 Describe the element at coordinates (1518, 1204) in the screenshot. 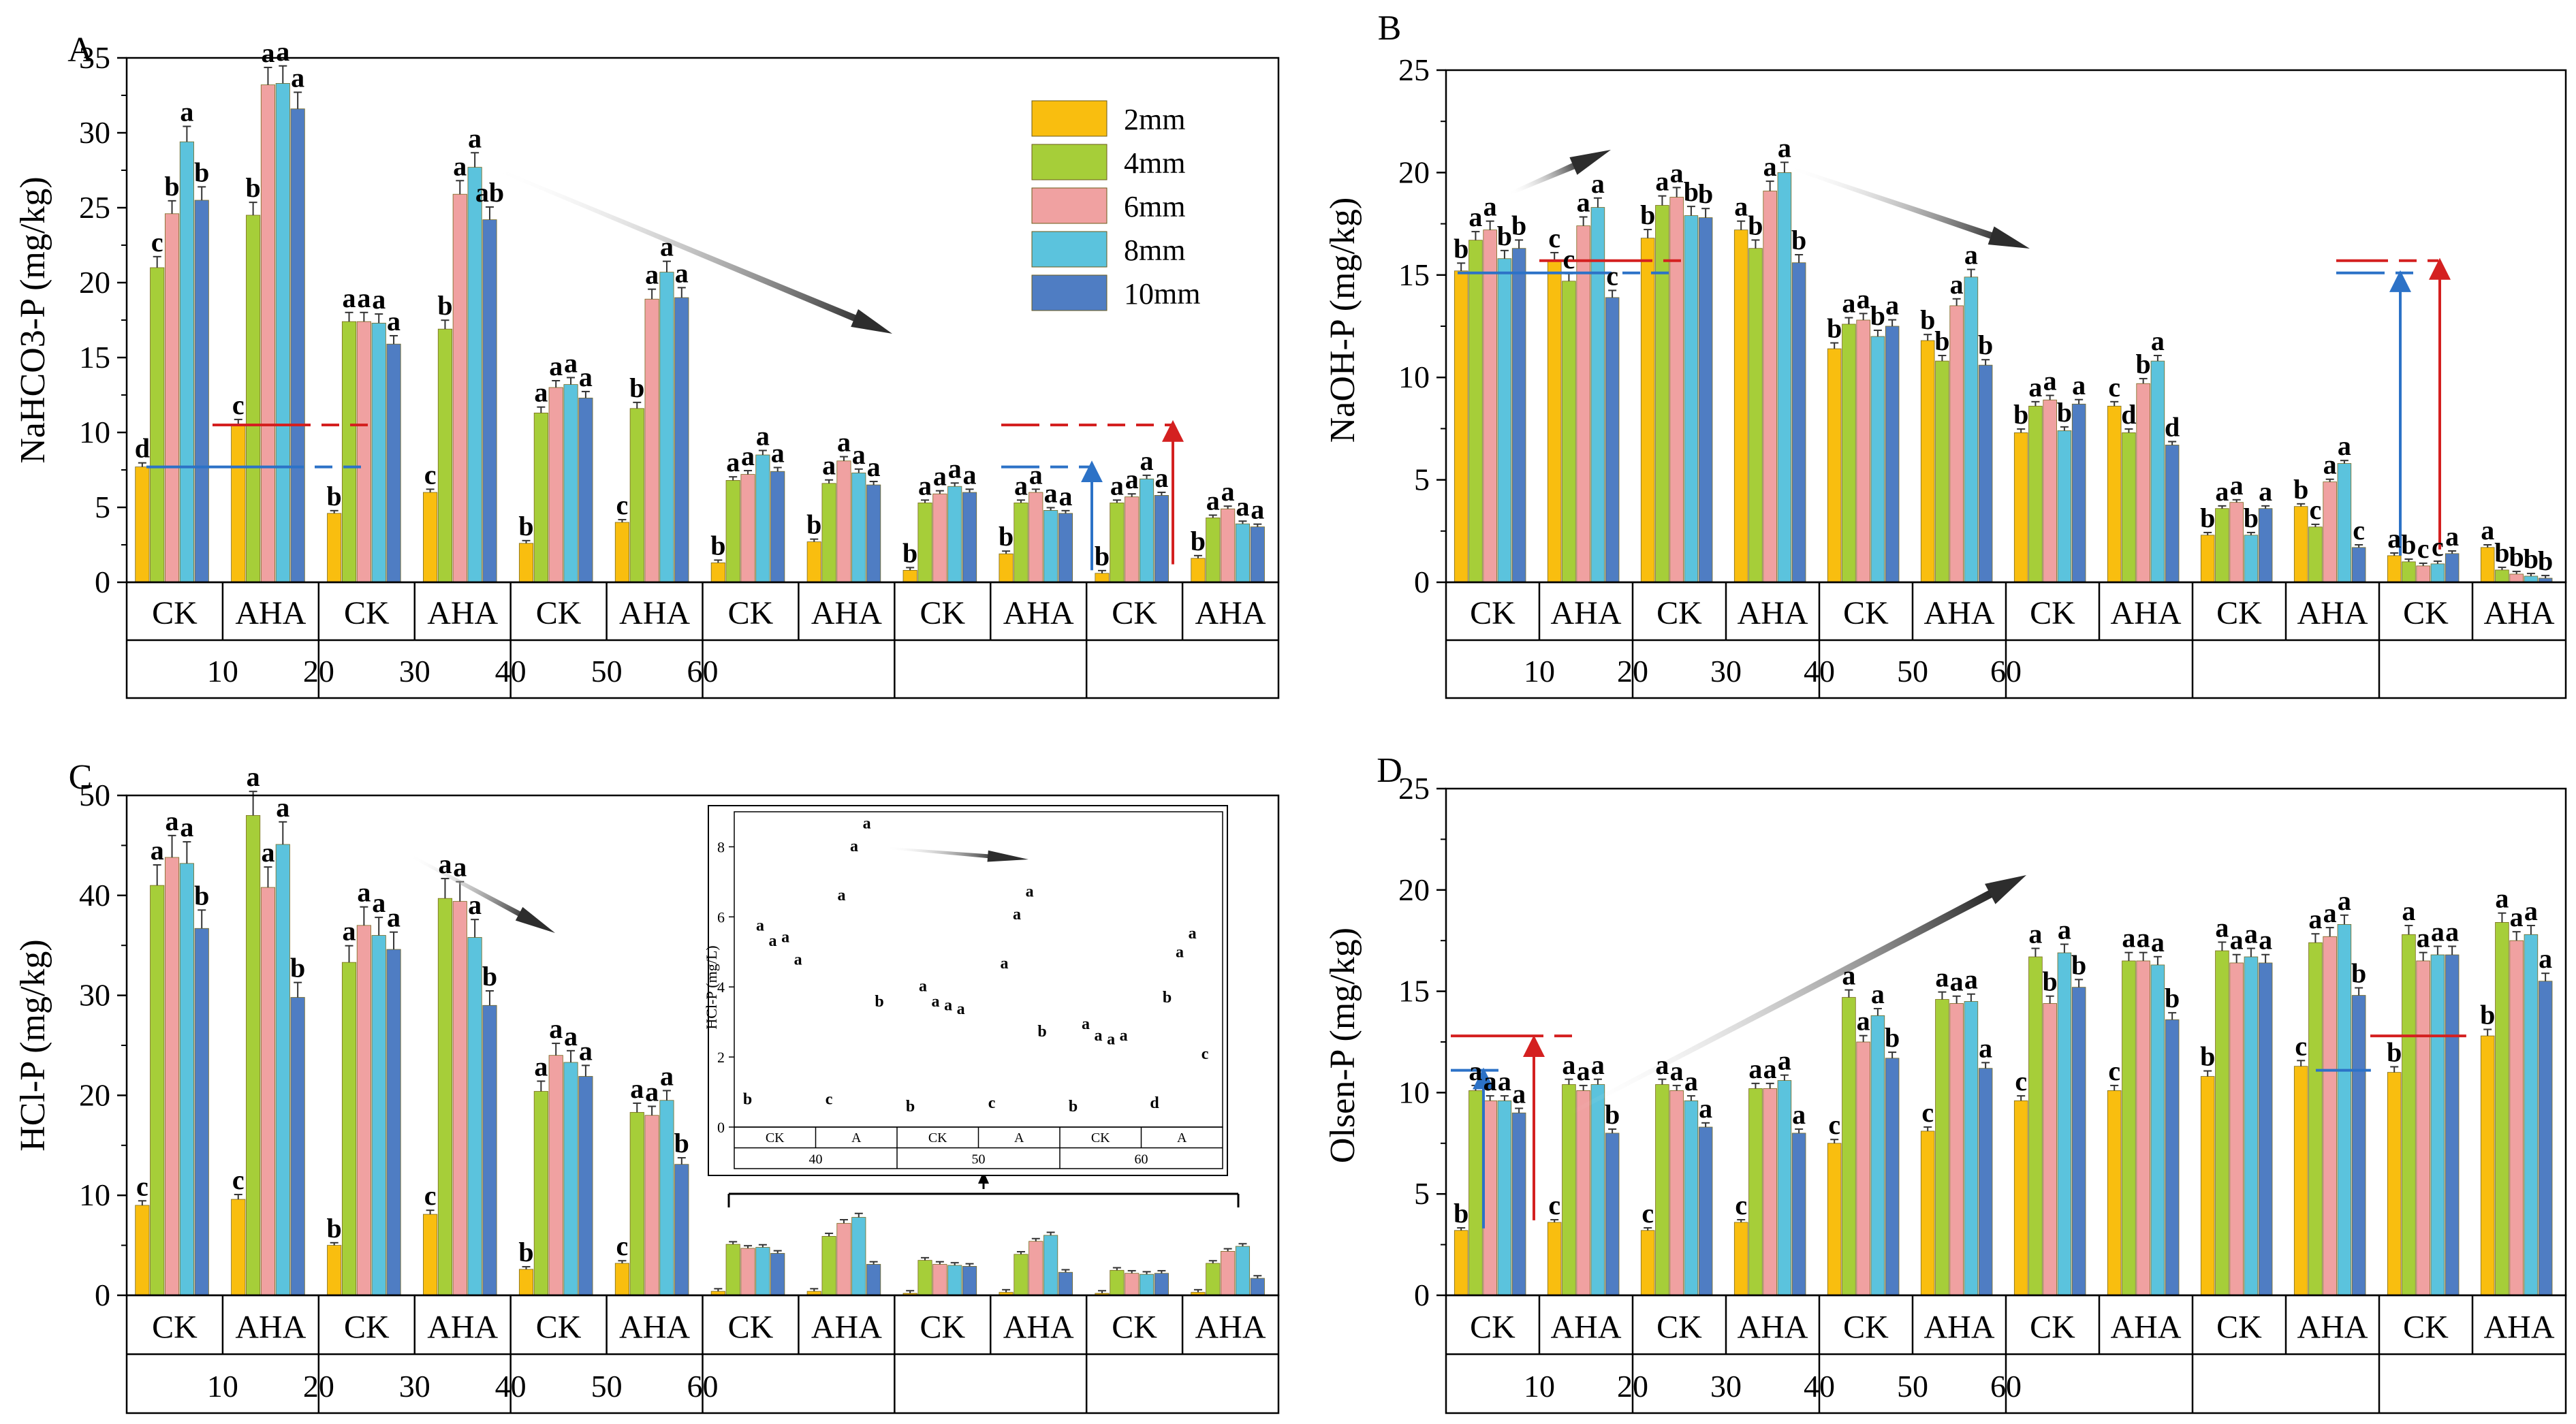

I see `bar-D-10-CK-10mm` at that location.